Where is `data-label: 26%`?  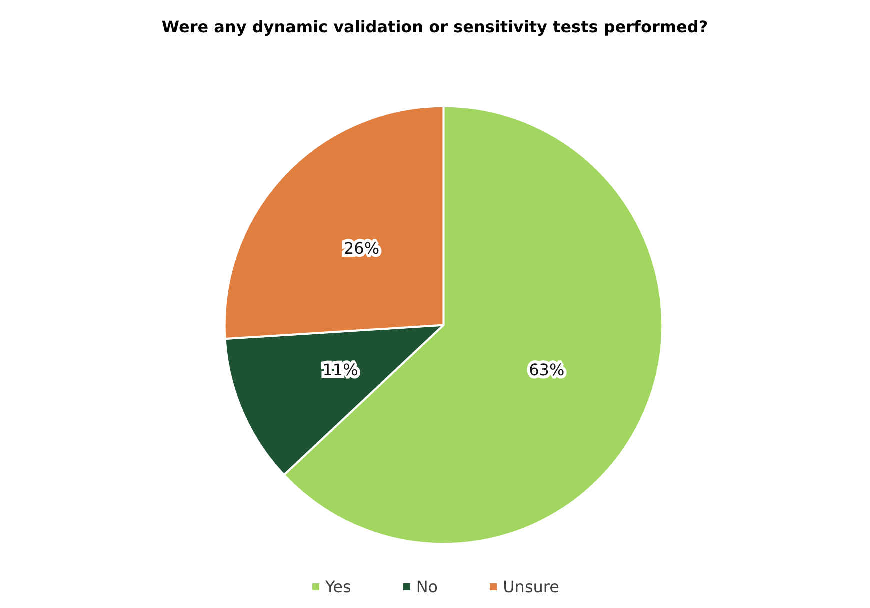
data-label: 26% is located at coordinates (362, 248).